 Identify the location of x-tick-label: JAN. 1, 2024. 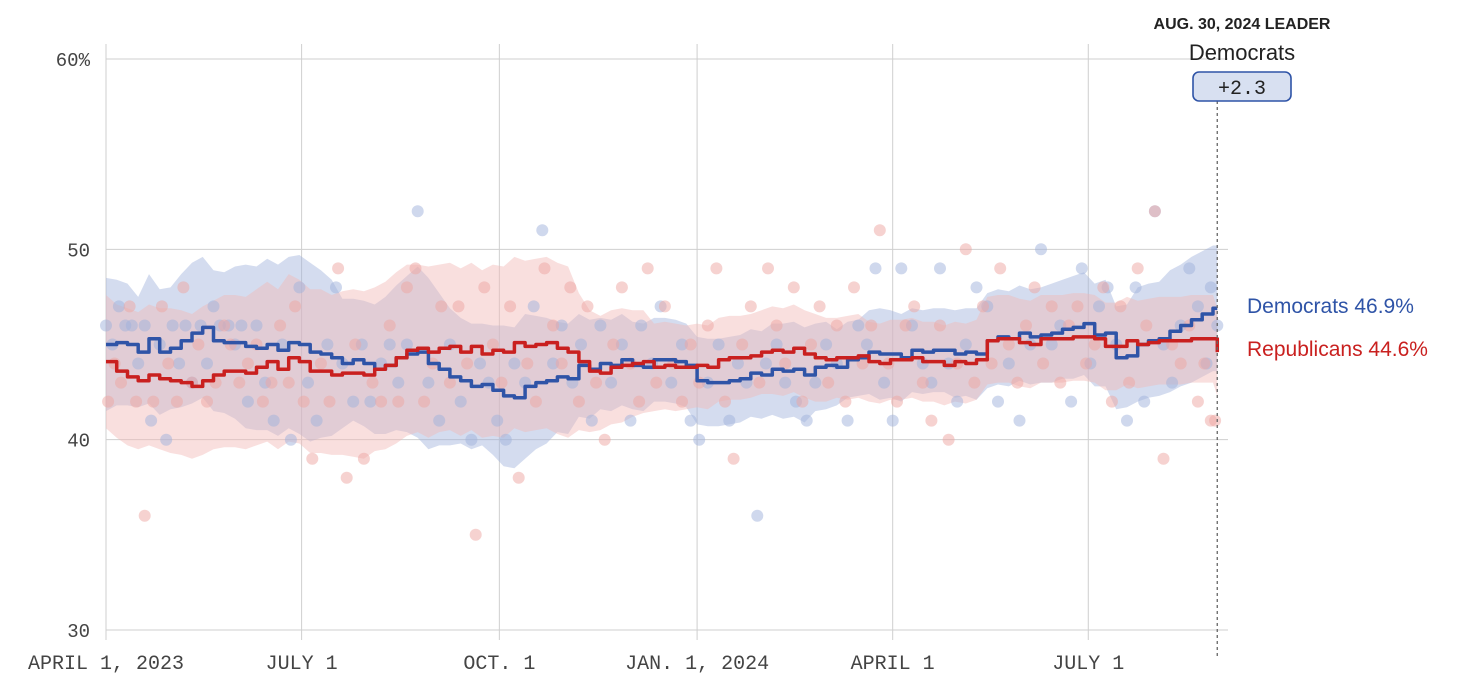
(697, 664).